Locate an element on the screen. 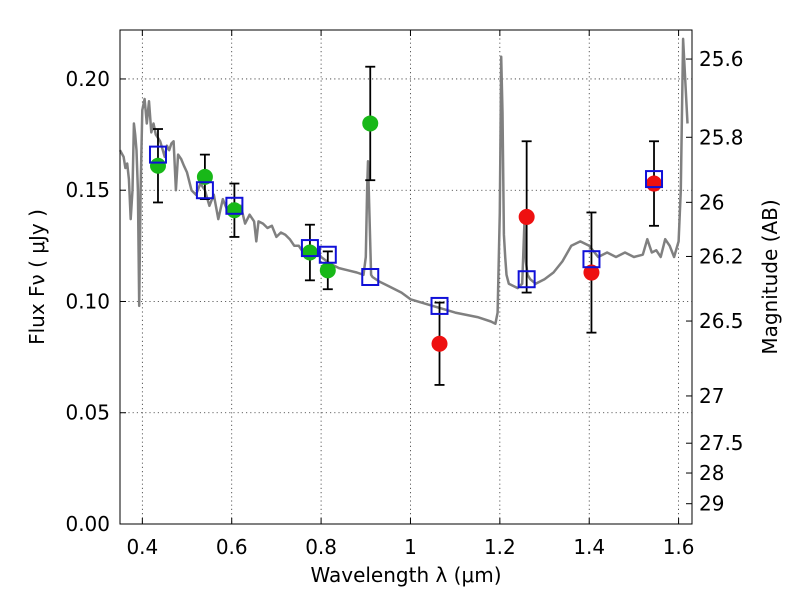 The height and width of the screenshot is (600, 800). y-tick-label: 0.15 is located at coordinates (87, 190).